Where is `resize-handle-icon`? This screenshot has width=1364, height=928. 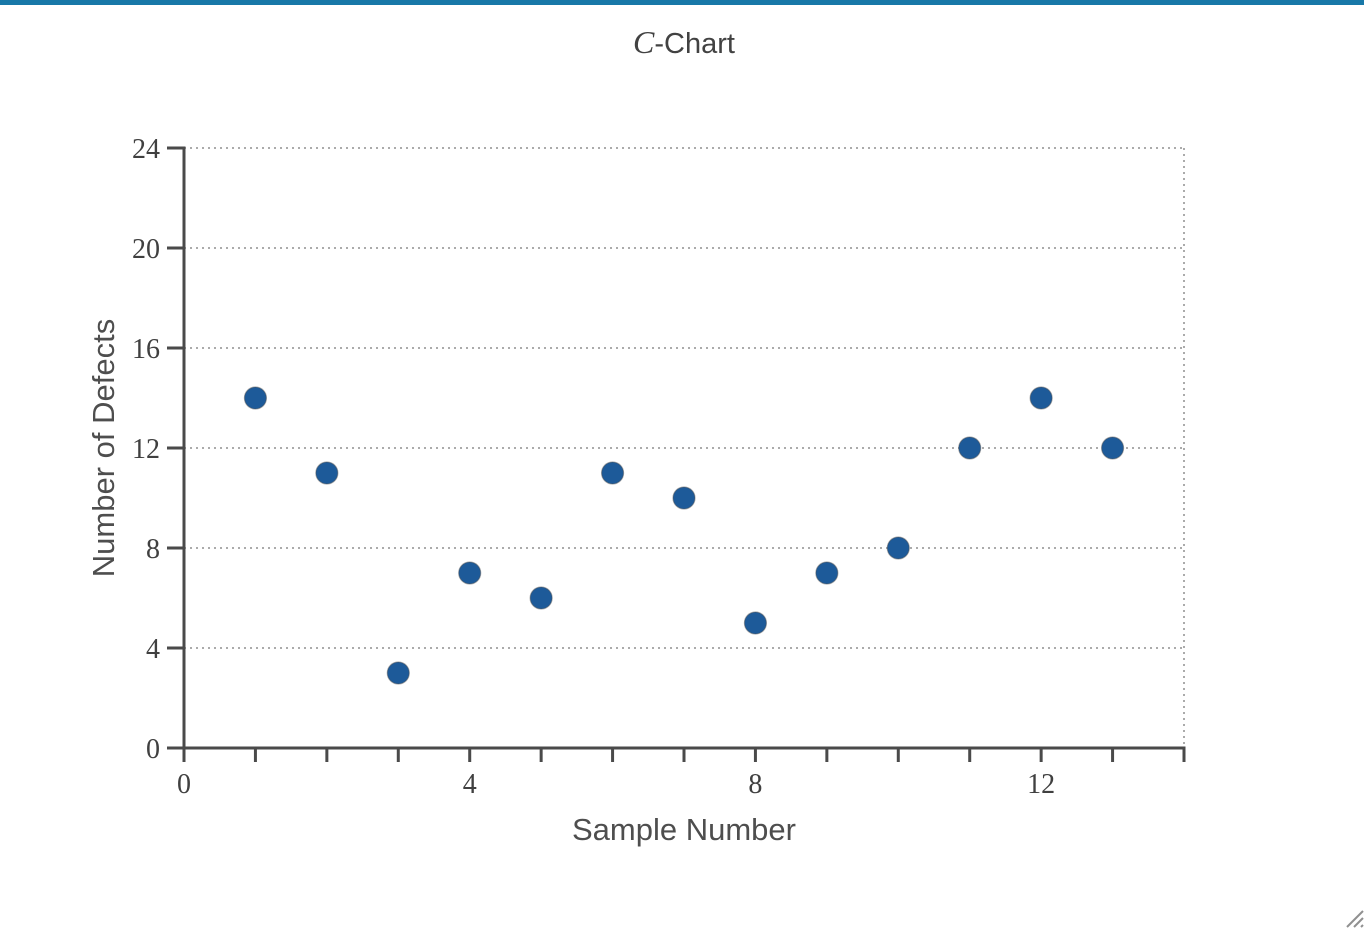
resize-handle-icon is located at coordinates (1353, 917).